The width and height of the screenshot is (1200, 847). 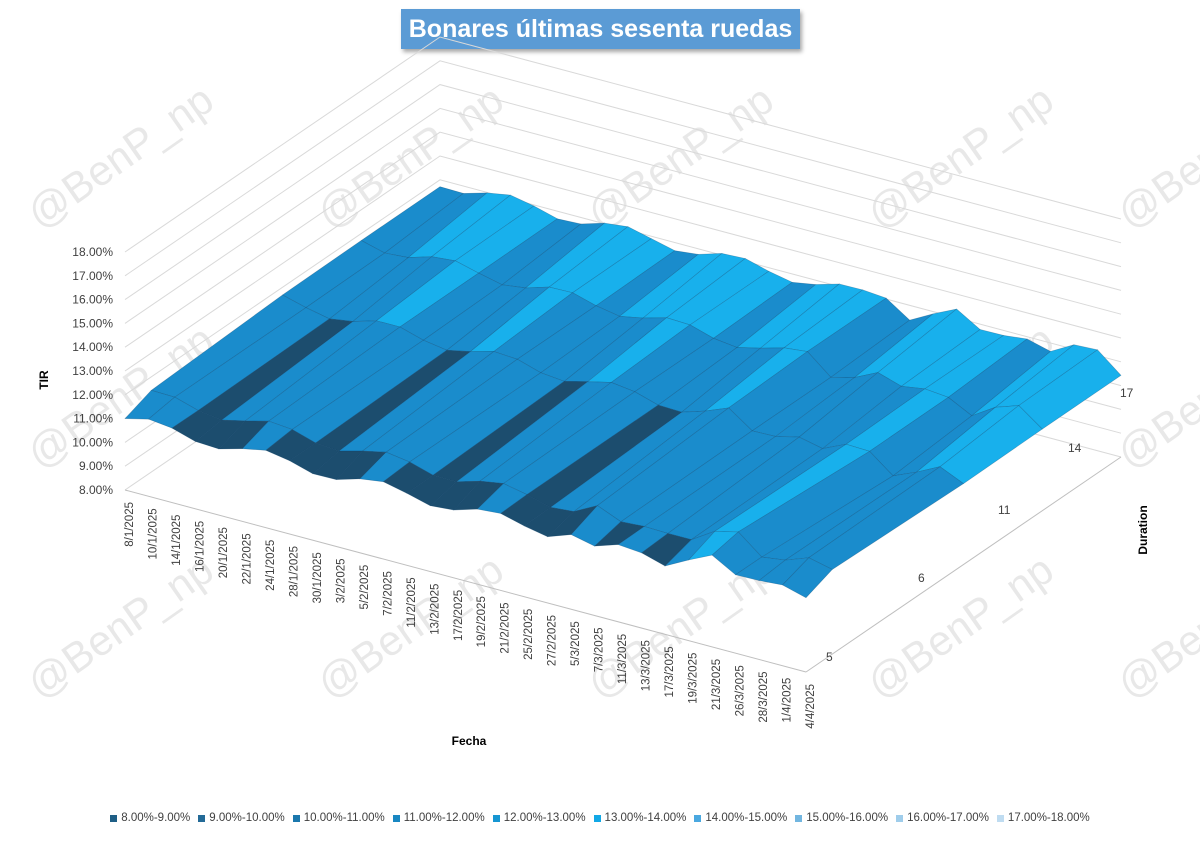 I want to click on x-tick-label: 8/1/2025, so click(x=130, y=524).